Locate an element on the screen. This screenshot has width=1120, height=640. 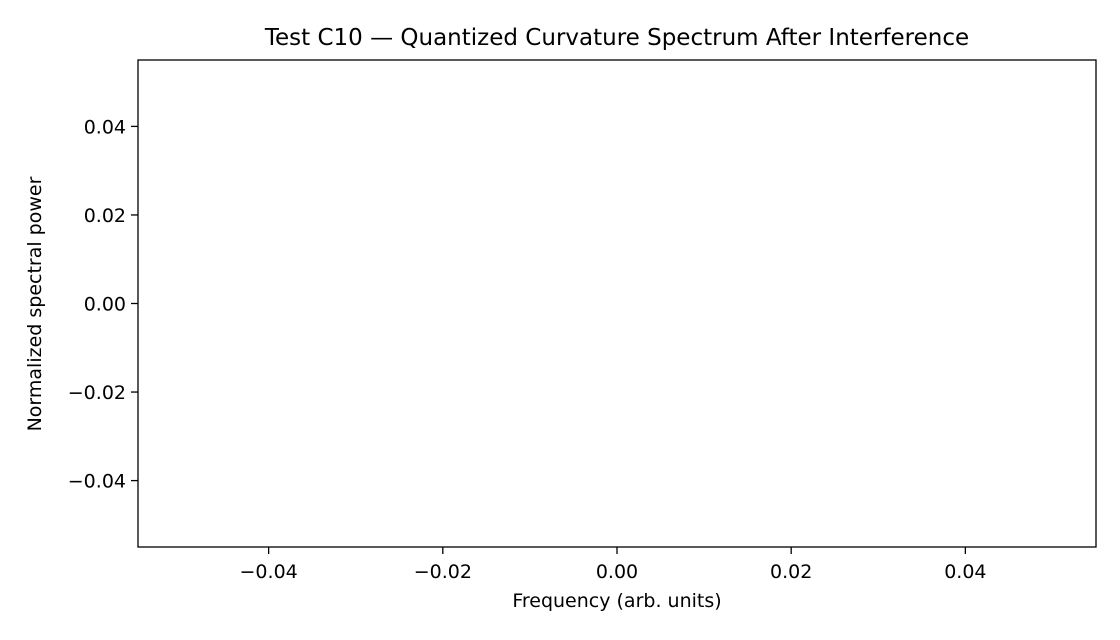
x-tick-label: −0.04 is located at coordinates (269, 572).